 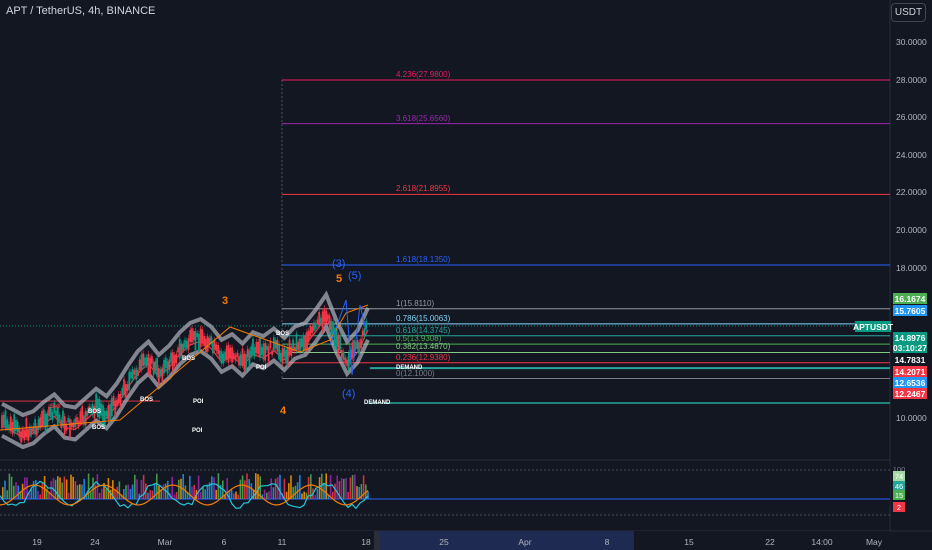 What do you see at coordinates (423, 357) in the screenshot?
I see `fib-level-label: 0.236(12.9380)` at bounding box center [423, 357].